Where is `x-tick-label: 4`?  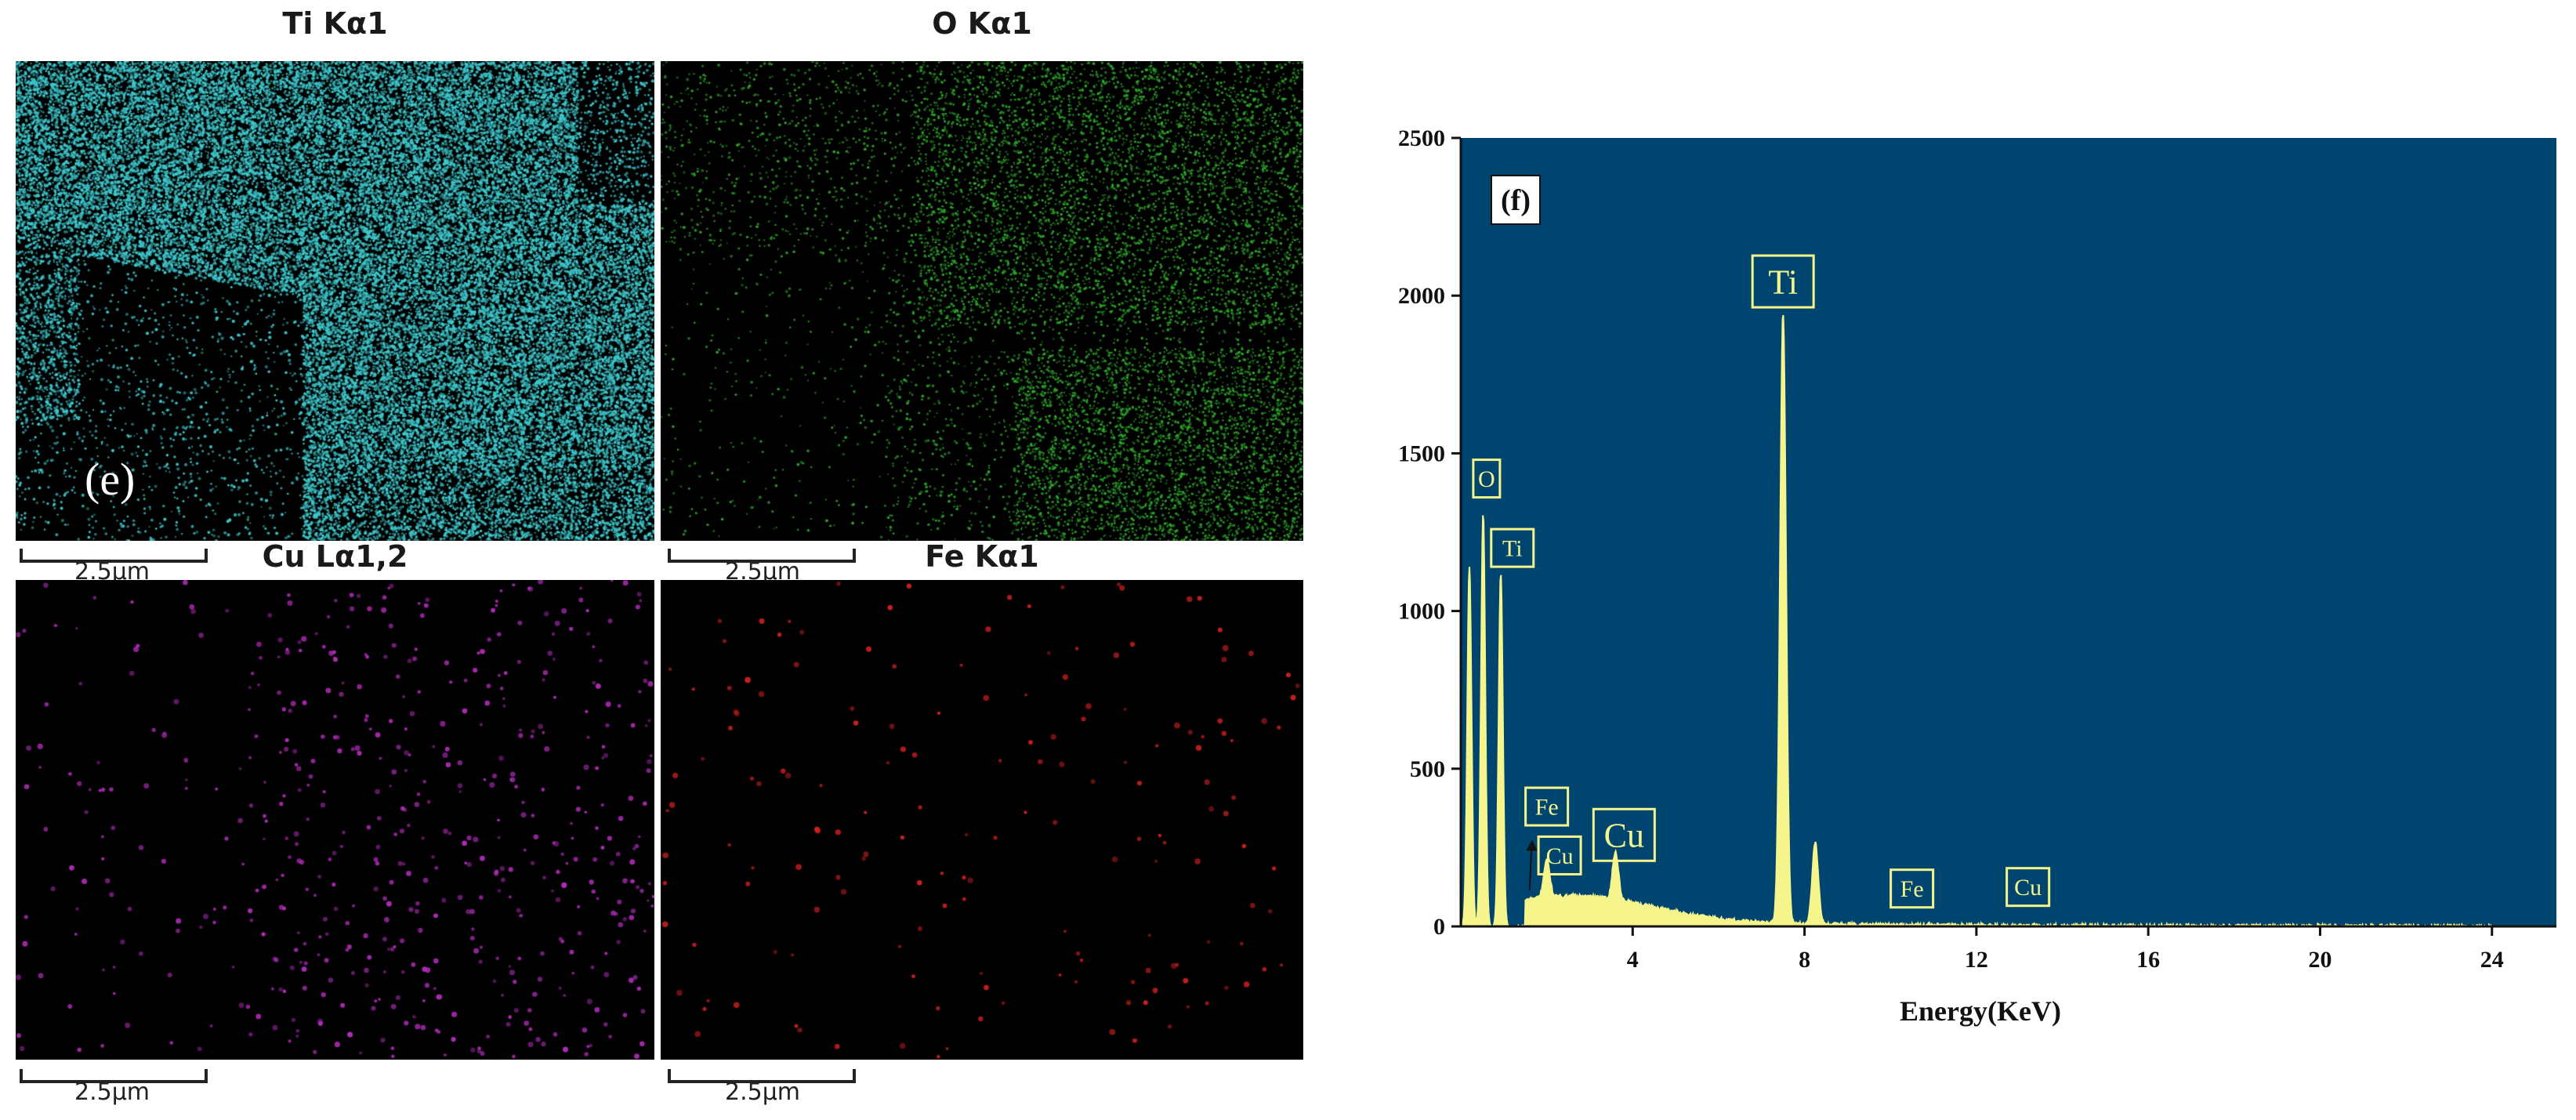
x-tick-label: 4 is located at coordinates (1633, 960).